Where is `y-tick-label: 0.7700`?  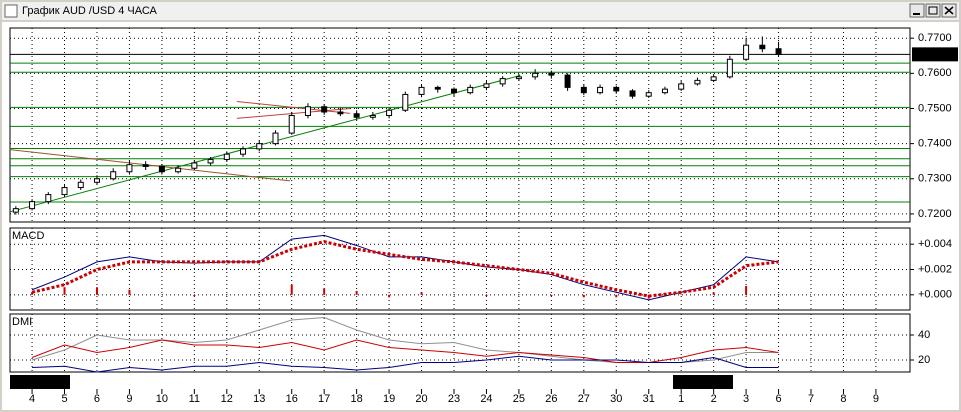
y-tick-label: 0.7700 is located at coordinates (935, 38).